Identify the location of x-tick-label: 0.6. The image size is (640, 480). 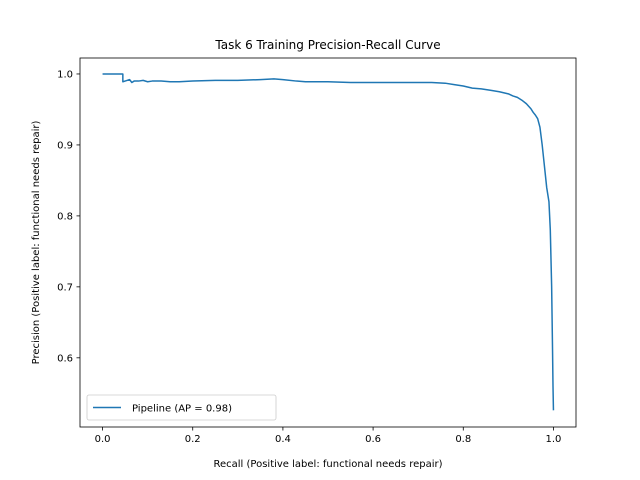
(373, 439).